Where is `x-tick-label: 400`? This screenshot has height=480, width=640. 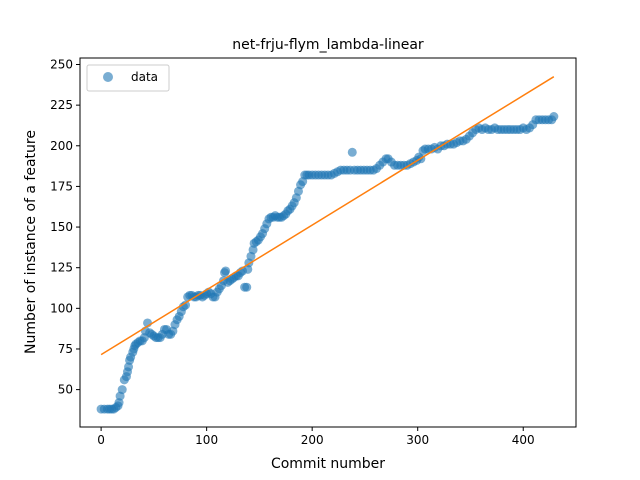
x-tick-label: 400 is located at coordinates (523, 440).